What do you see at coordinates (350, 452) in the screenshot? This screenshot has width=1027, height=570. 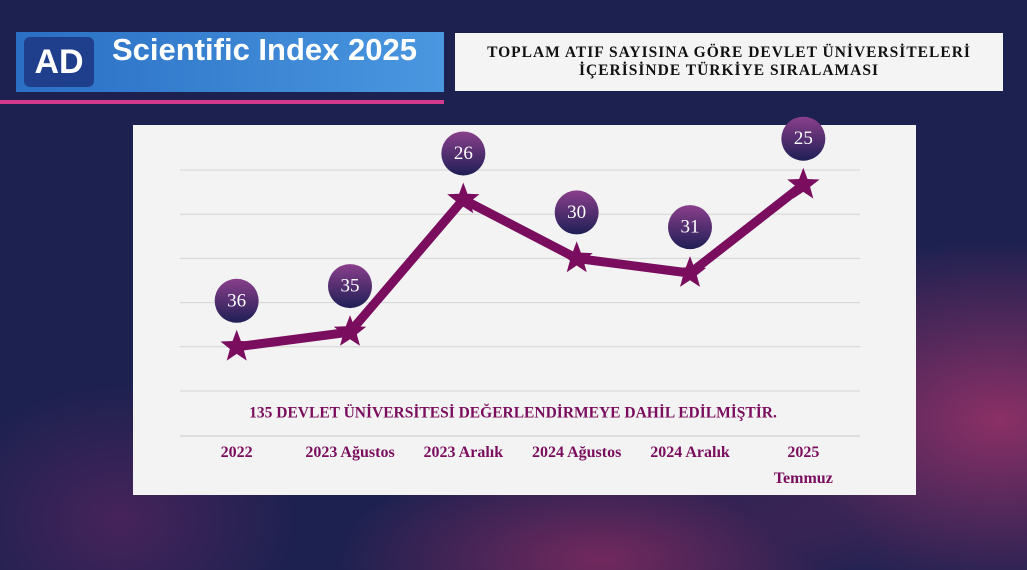 I see `x-tick-label: 2023 Ağustos` at bounding box center [350, 452].